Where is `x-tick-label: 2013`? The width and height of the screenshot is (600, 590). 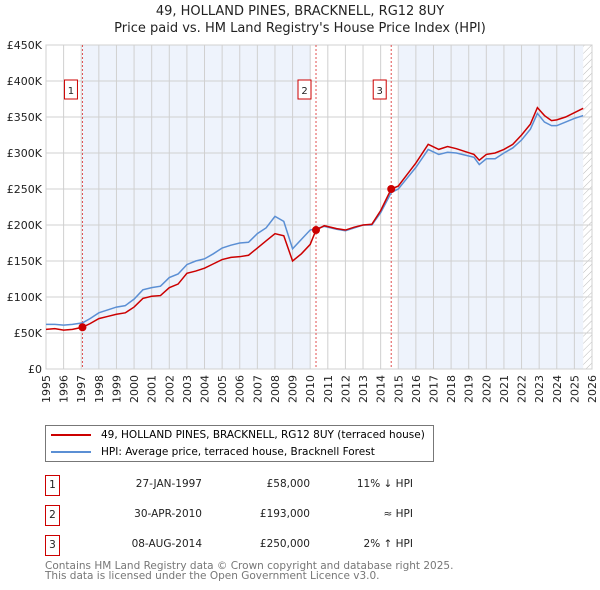
x-tick-label: 2013 is located at coordinates (363, 389).